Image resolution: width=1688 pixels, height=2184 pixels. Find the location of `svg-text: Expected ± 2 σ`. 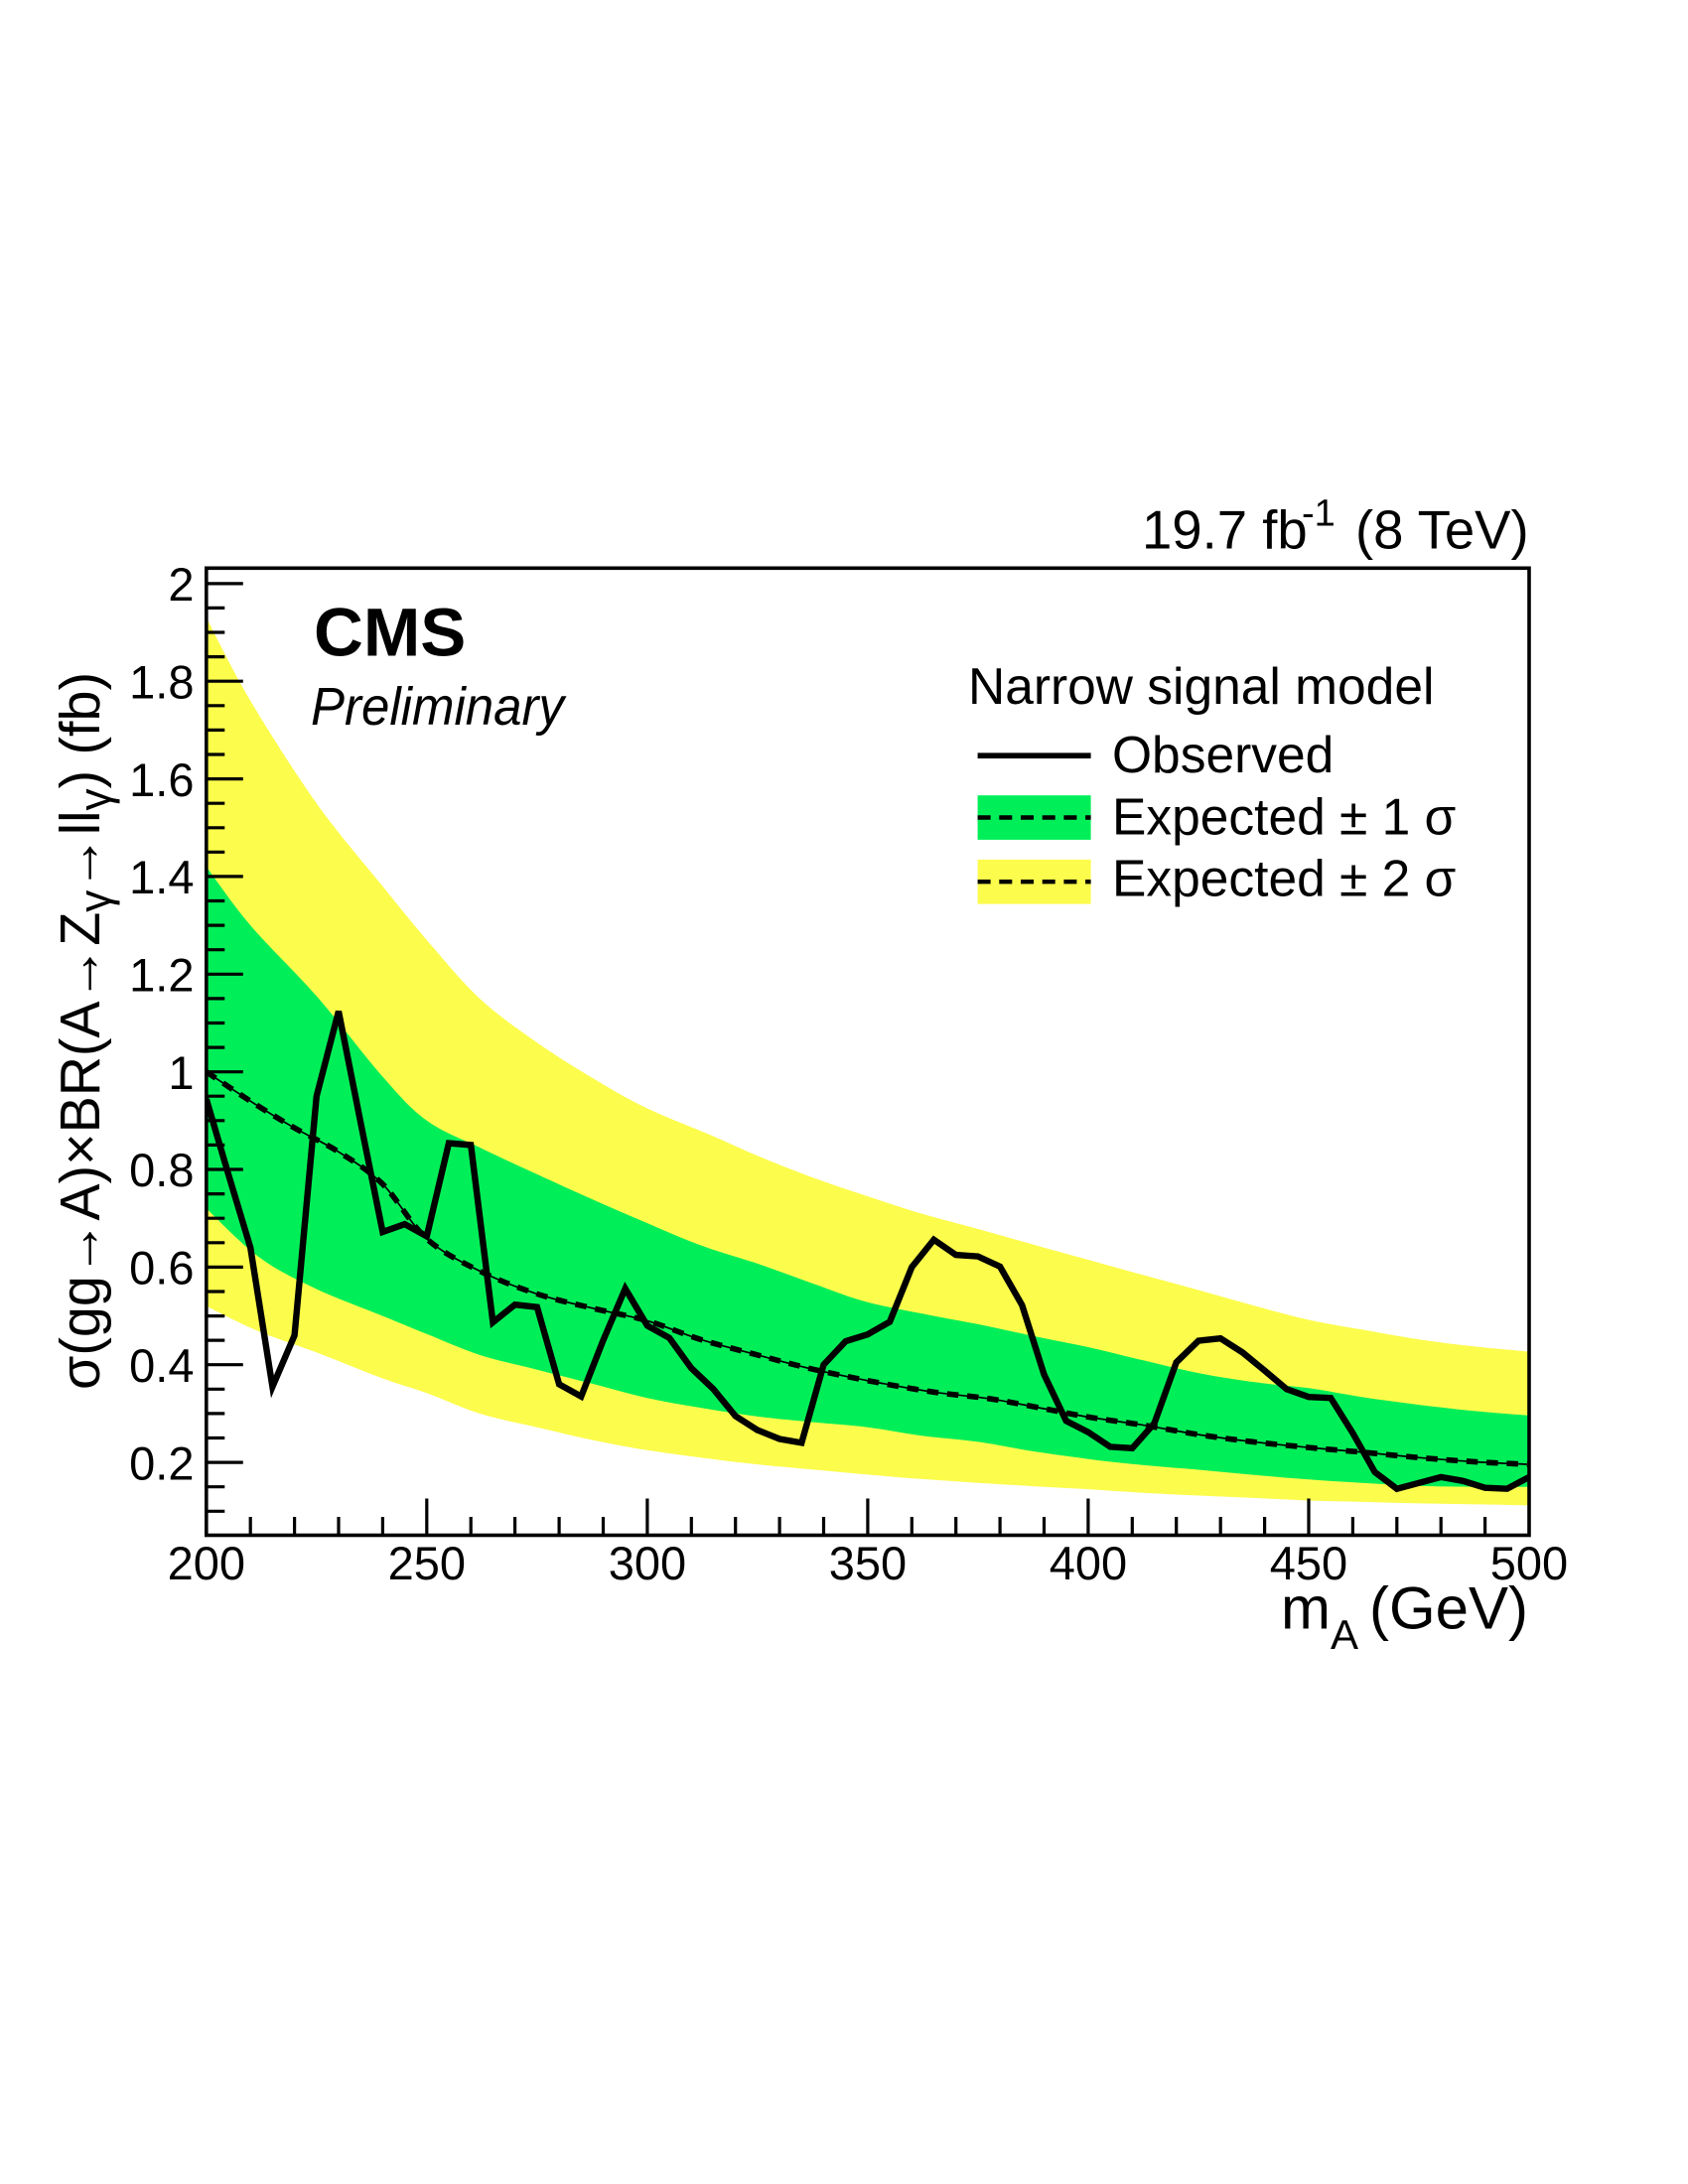

svg-text: Expected ± 2 σ is located at coordinates (1284, 877).